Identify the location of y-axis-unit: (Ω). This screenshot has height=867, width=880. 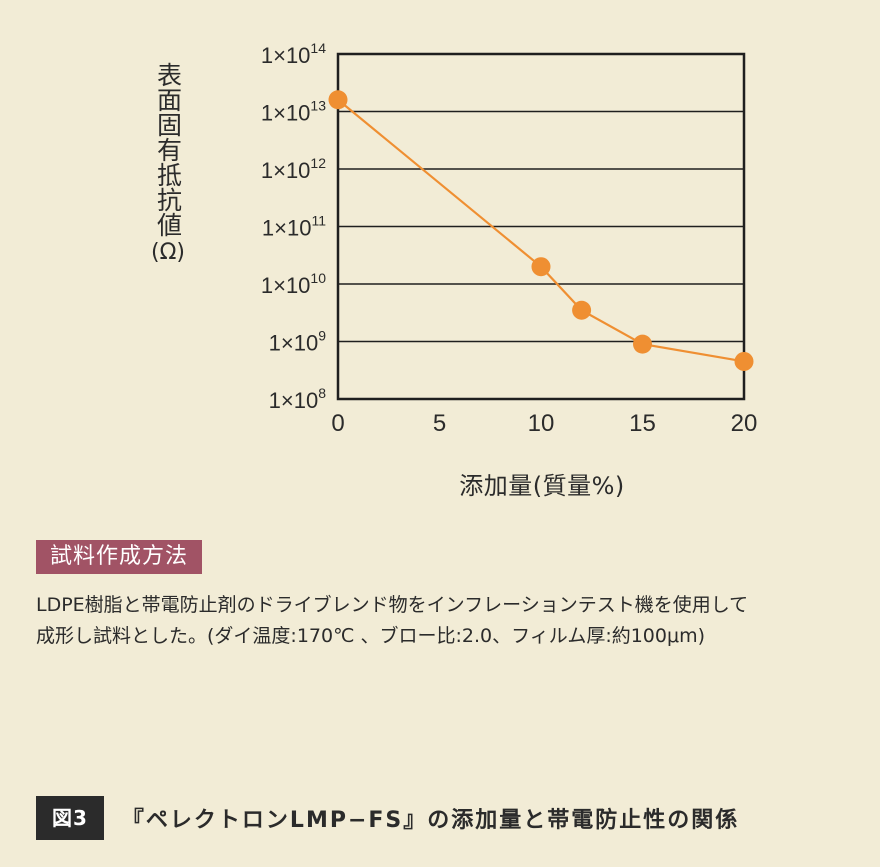
(168, 252).